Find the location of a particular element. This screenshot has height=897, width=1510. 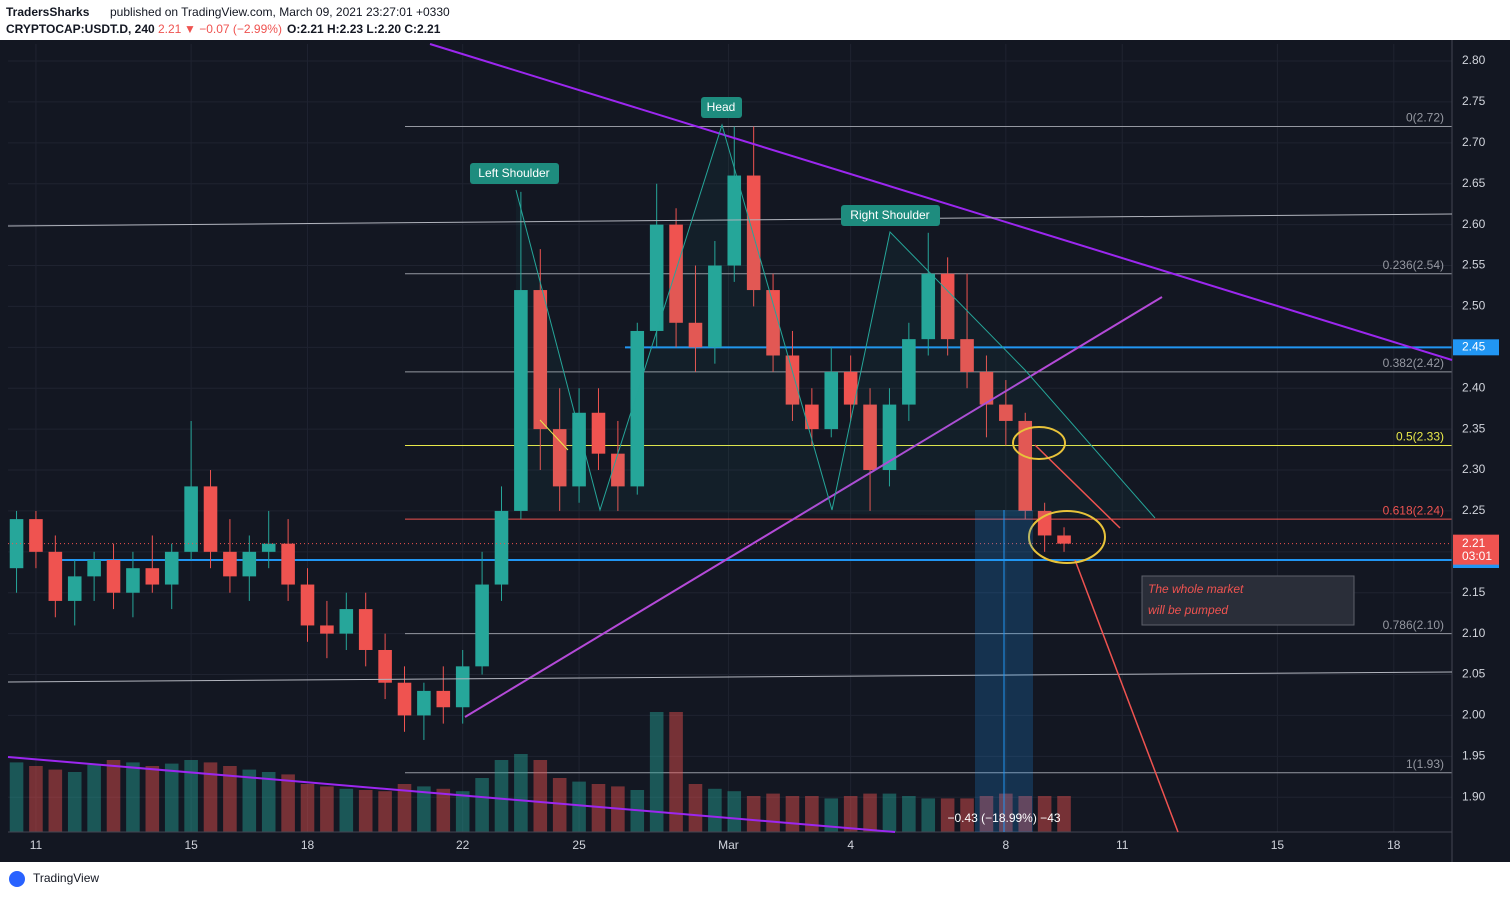

symbol: CRYPTOCAP:USDT.D, 240 is located at coordinates (80, 29).